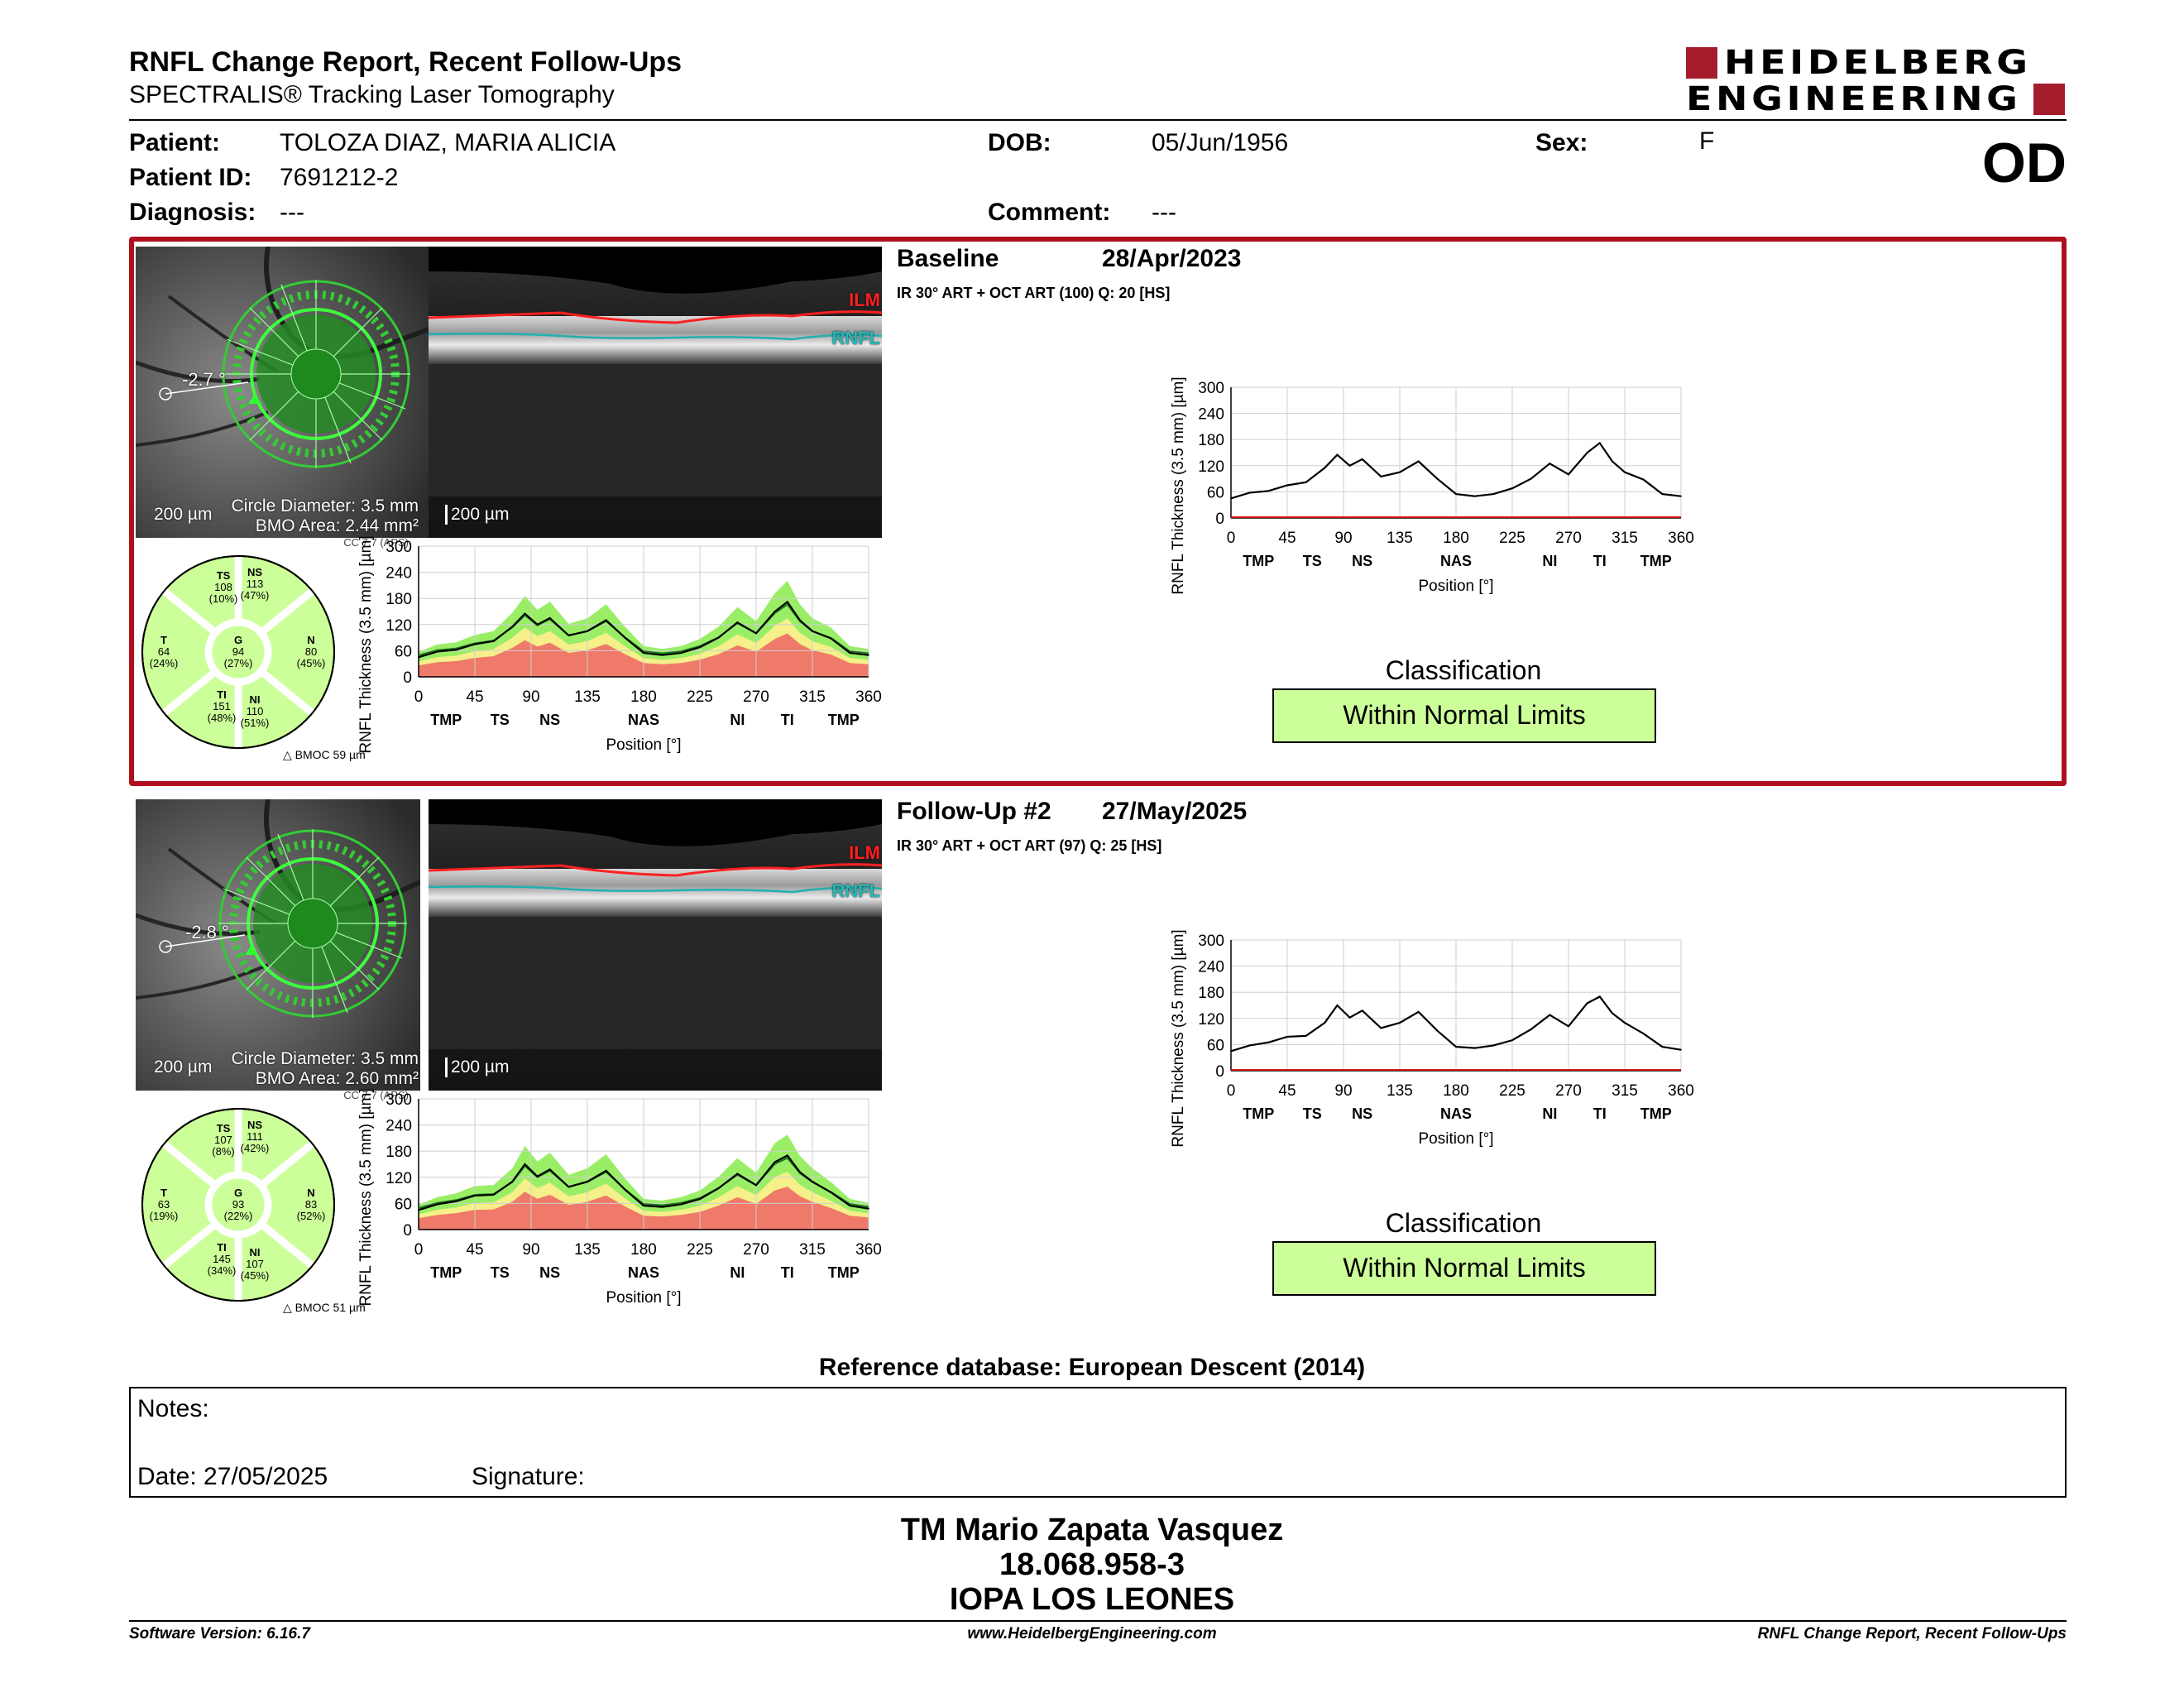 The width and height of the screenshot is (2184, 1688). I want to click on baseline-cc: CC 7.7 (APS), so click(376, 542).